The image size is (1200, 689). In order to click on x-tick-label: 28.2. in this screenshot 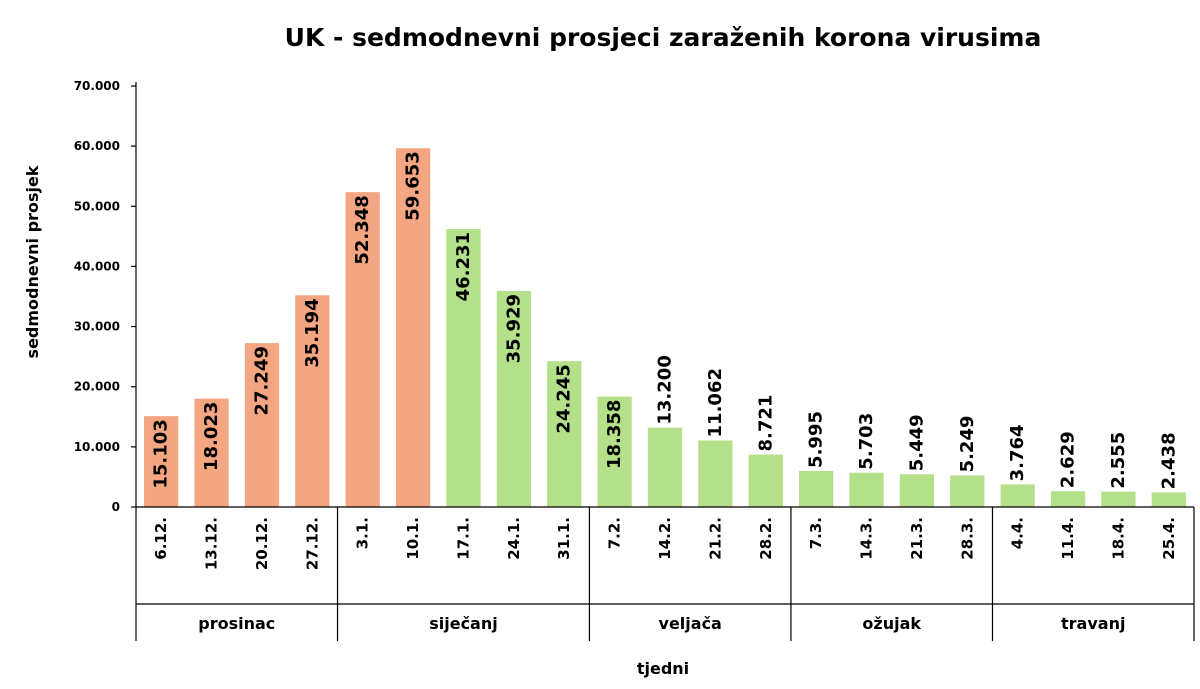, I will do `click(766, 538)`.